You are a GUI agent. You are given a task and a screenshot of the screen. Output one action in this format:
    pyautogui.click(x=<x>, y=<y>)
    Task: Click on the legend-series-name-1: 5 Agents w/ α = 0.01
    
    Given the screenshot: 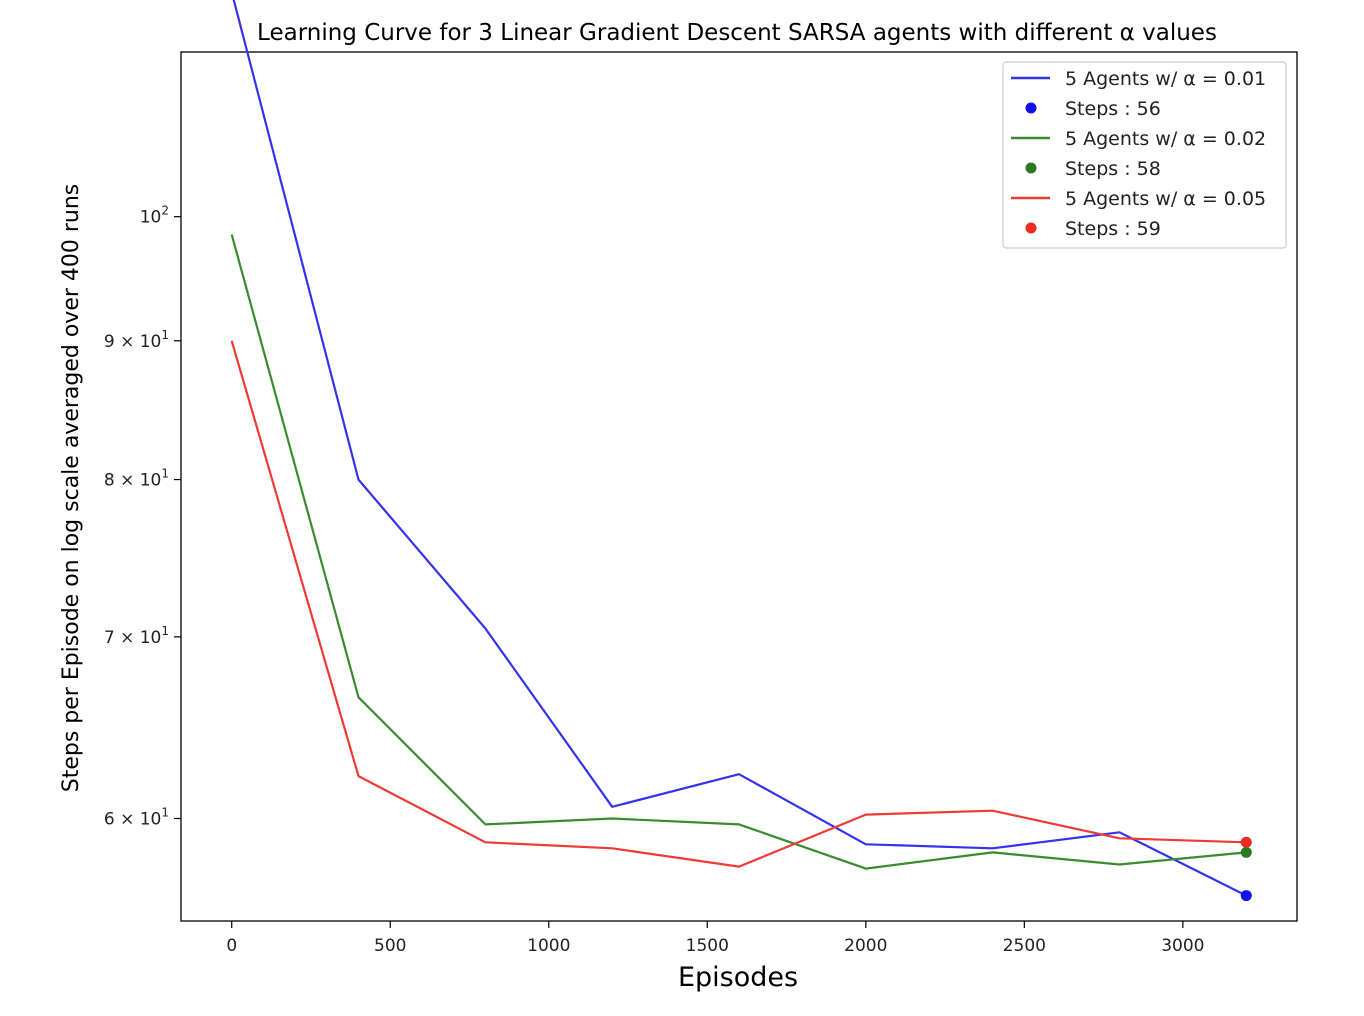 What is the action you would take?
    pyautogui.click(x=1165, y=79)
    